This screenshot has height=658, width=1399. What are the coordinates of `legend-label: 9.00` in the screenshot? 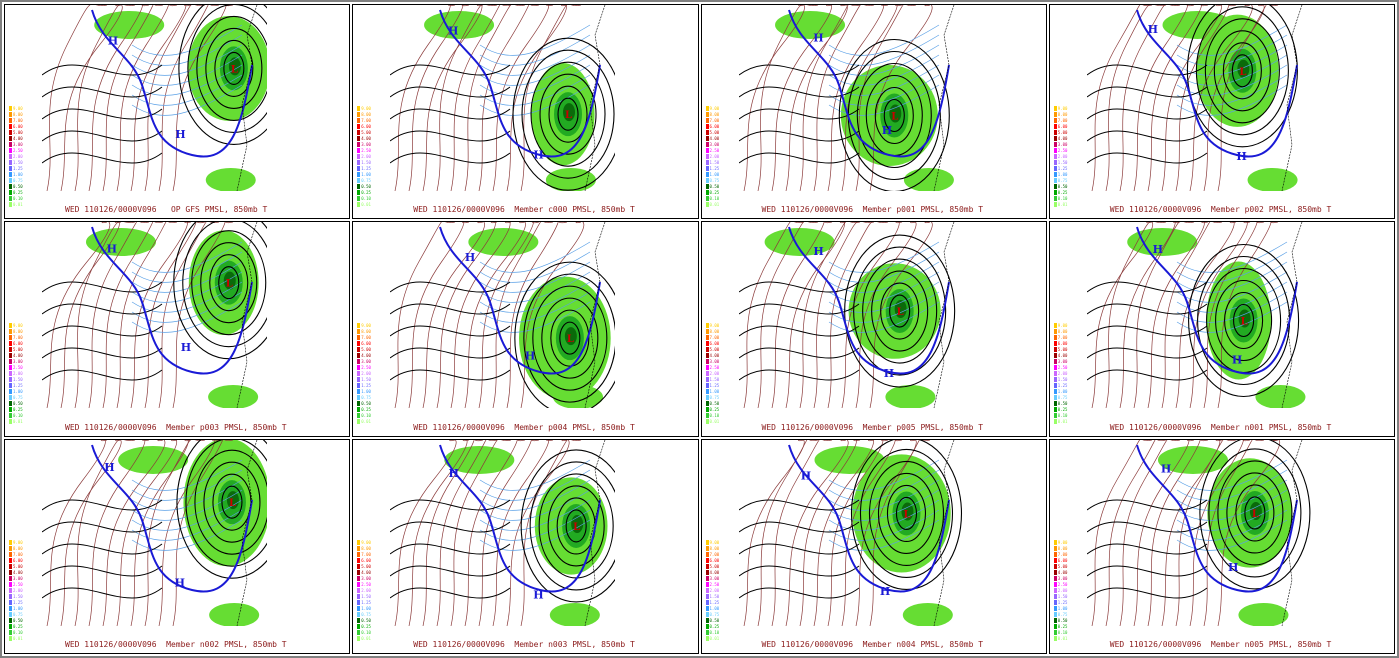 It's located at (1062, 108).